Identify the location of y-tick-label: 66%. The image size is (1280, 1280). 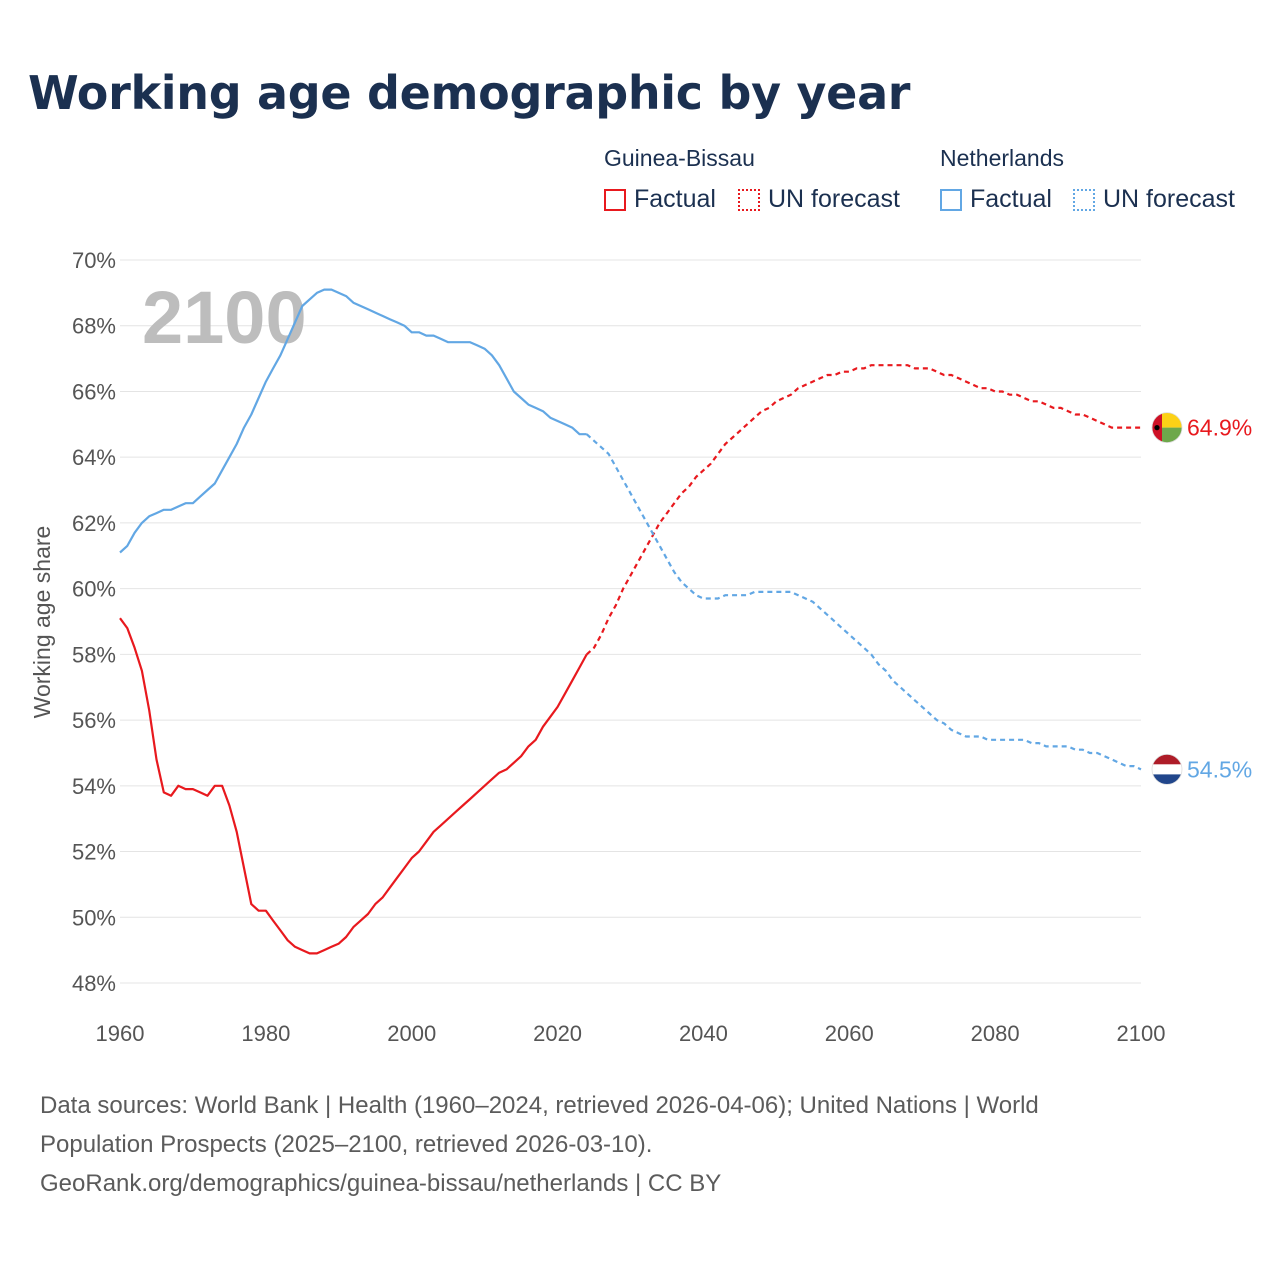
(94, 391).